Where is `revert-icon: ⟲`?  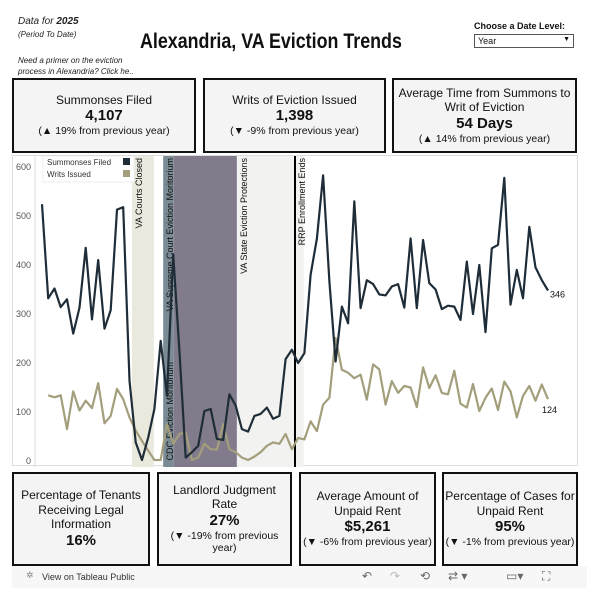 revert-icon: ⟲ is located at coordinates (425, 576).